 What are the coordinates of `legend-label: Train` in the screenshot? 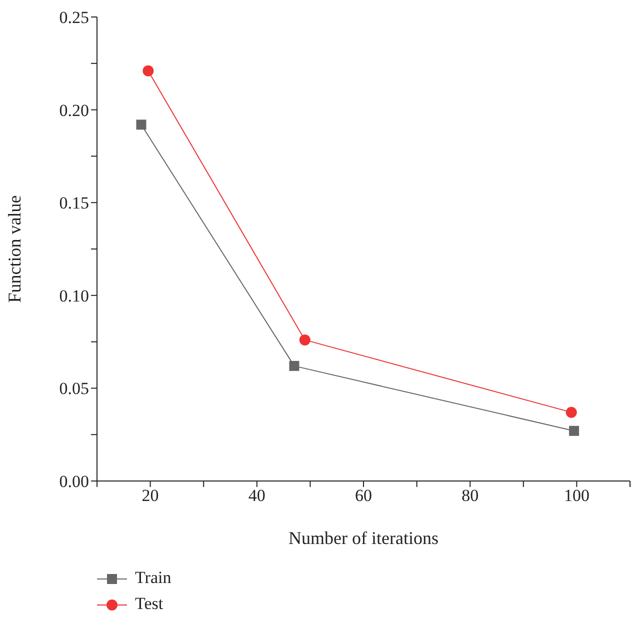 It's located at (153, 577).